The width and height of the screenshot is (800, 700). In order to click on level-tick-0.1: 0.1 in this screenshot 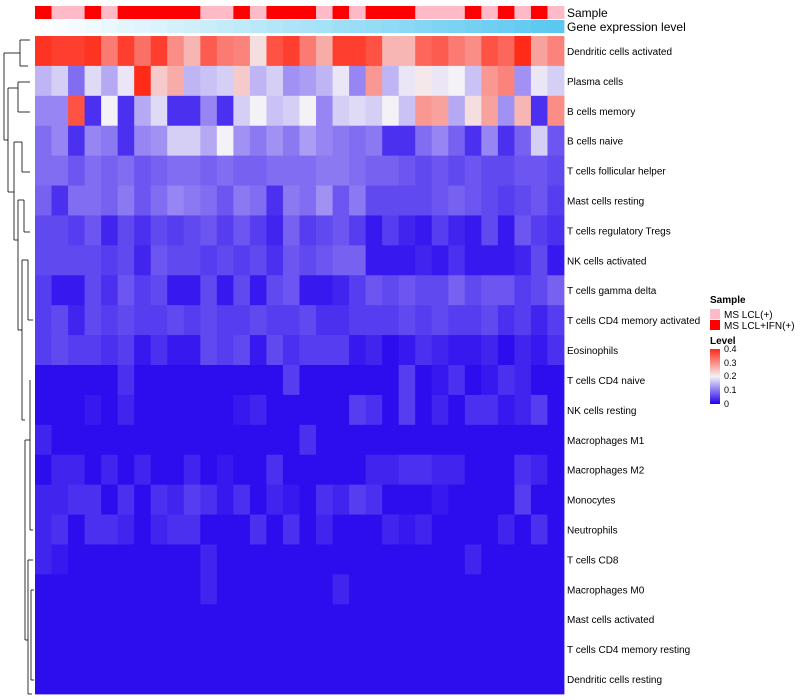, I will do `click(730, 390)`.